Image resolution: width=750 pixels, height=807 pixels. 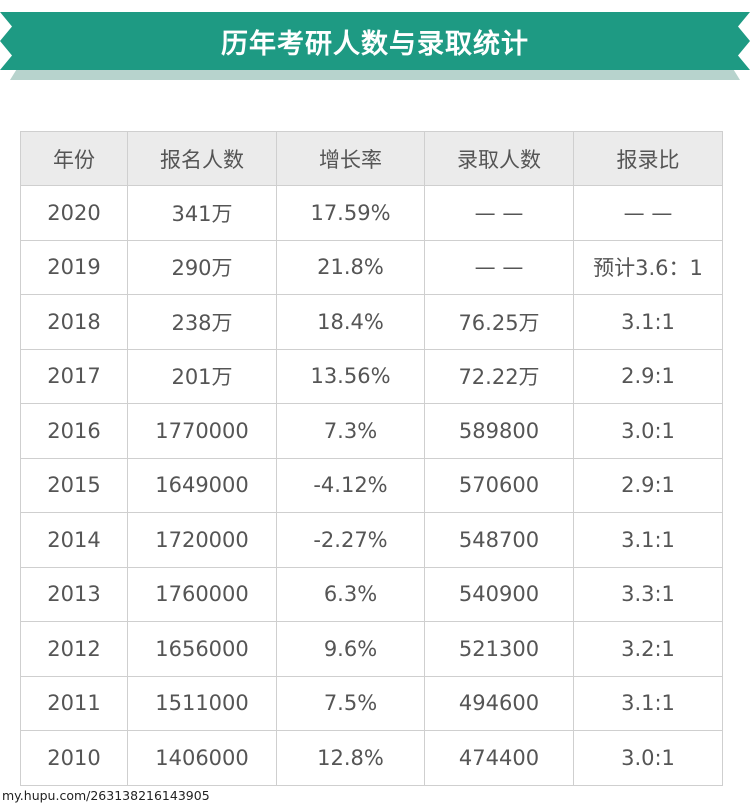 I want to click on cell-admitted: 474400, so click(x=499, y=758).